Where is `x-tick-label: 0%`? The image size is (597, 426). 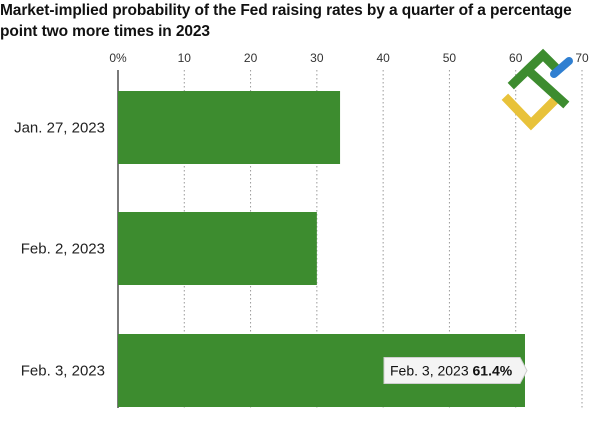
x-tick-label: 0% is located at coordinates (118, 58).